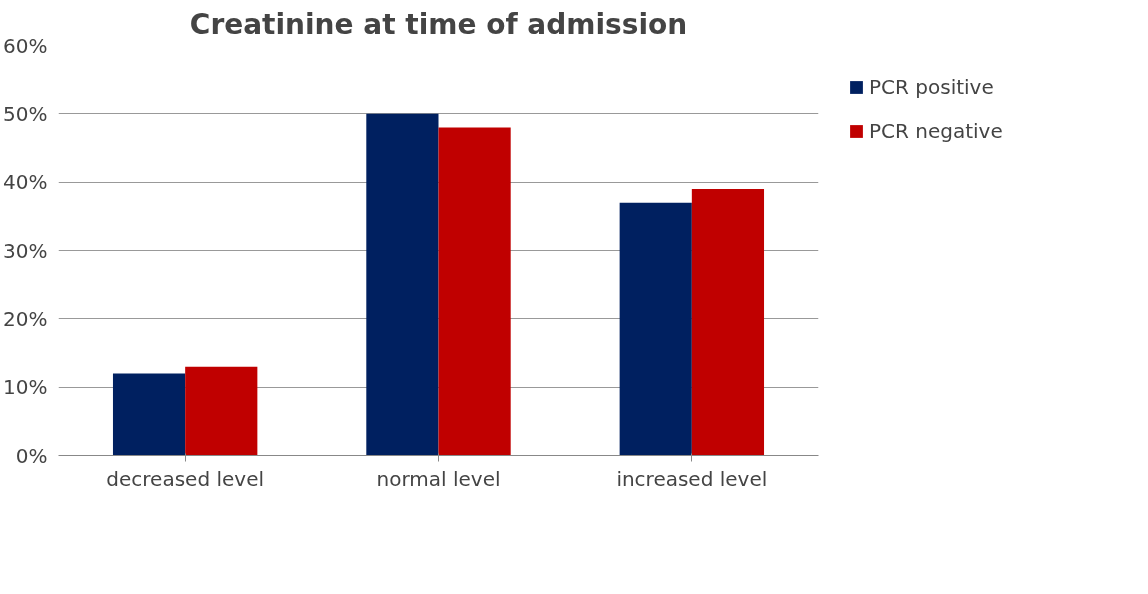  What do you see at coordinates (936, 131) in the screenshot?
I see `legend-label: PCR negative` at bounding box center [936, 131].